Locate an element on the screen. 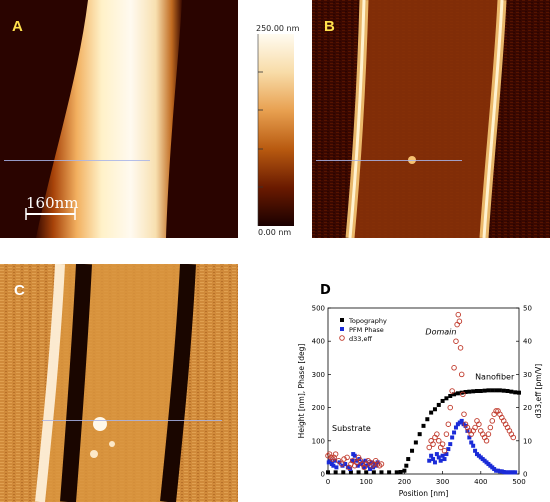  domain-band-left is located at coordinates (76, 383).